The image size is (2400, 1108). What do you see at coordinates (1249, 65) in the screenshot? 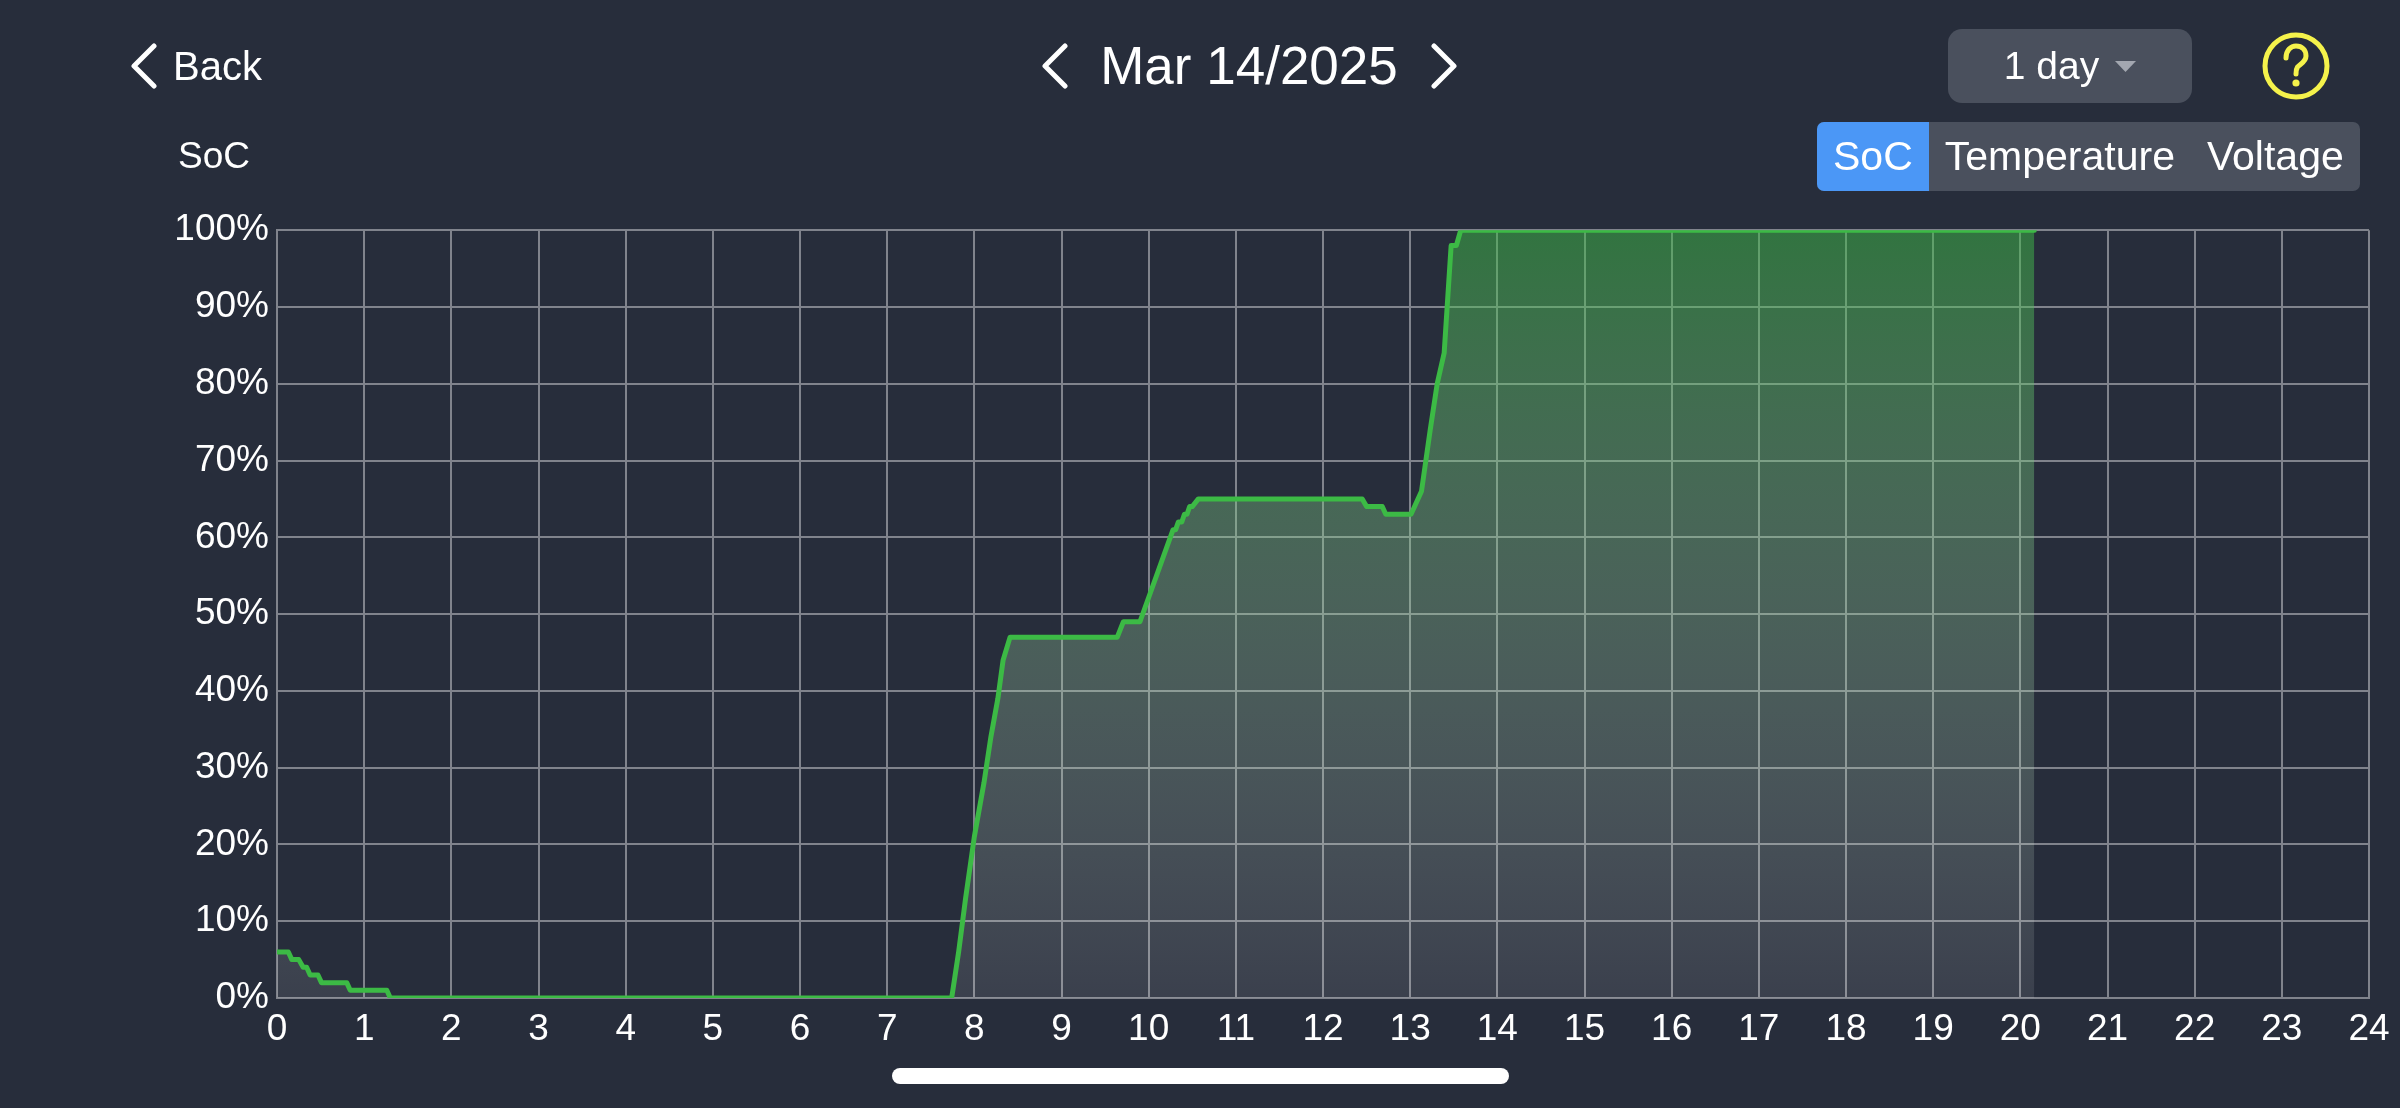
I see `chart-title: Mar 14/2025` at bounding box center [1249, 65].